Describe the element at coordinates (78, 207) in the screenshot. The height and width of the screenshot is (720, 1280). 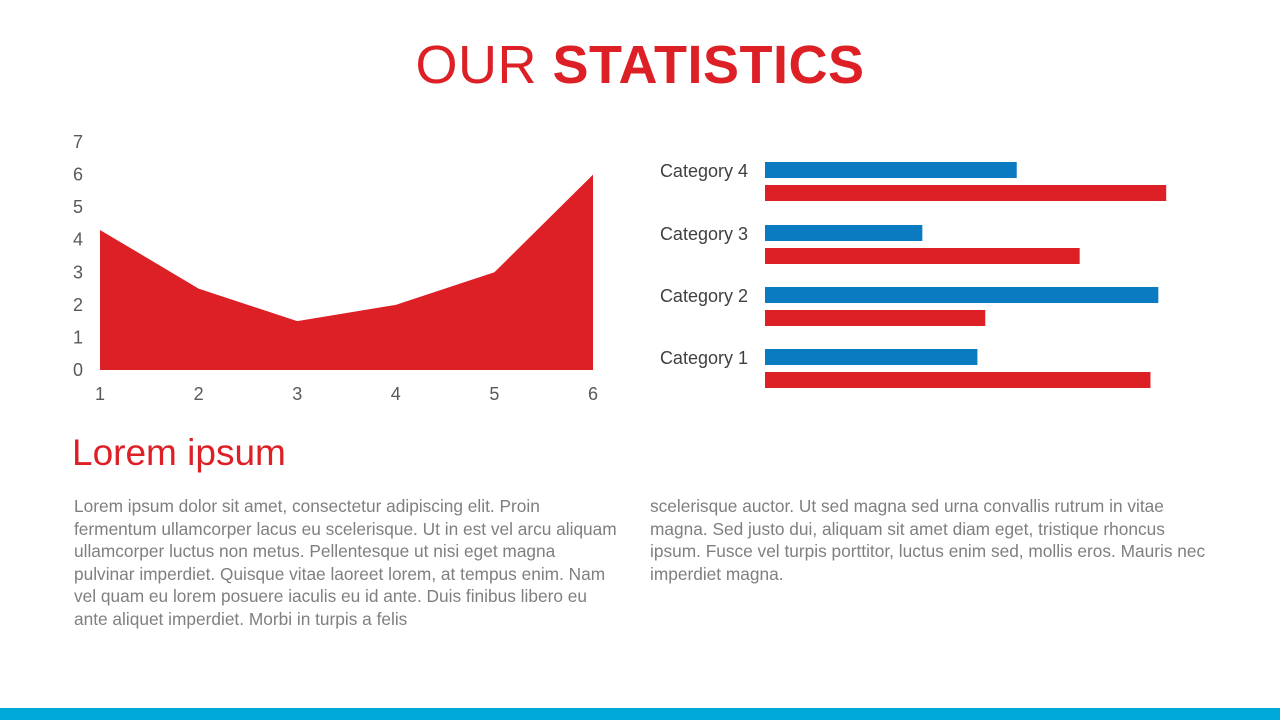
I see `y-tick-label: 5` at that location.